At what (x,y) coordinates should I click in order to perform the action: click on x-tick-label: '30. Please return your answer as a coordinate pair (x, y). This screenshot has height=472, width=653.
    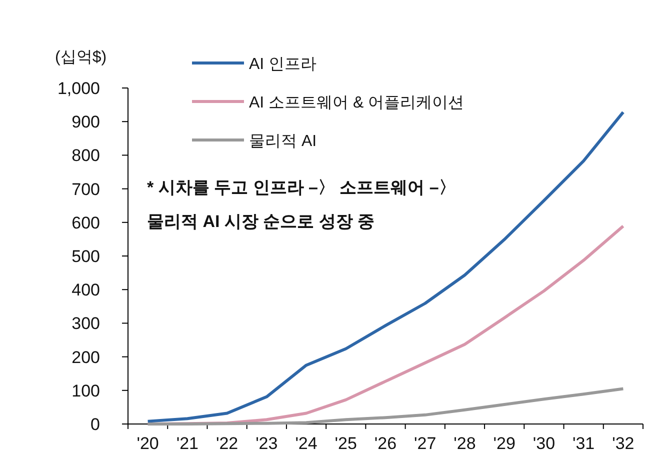
    Looking at the image, I should click on (544, 443).